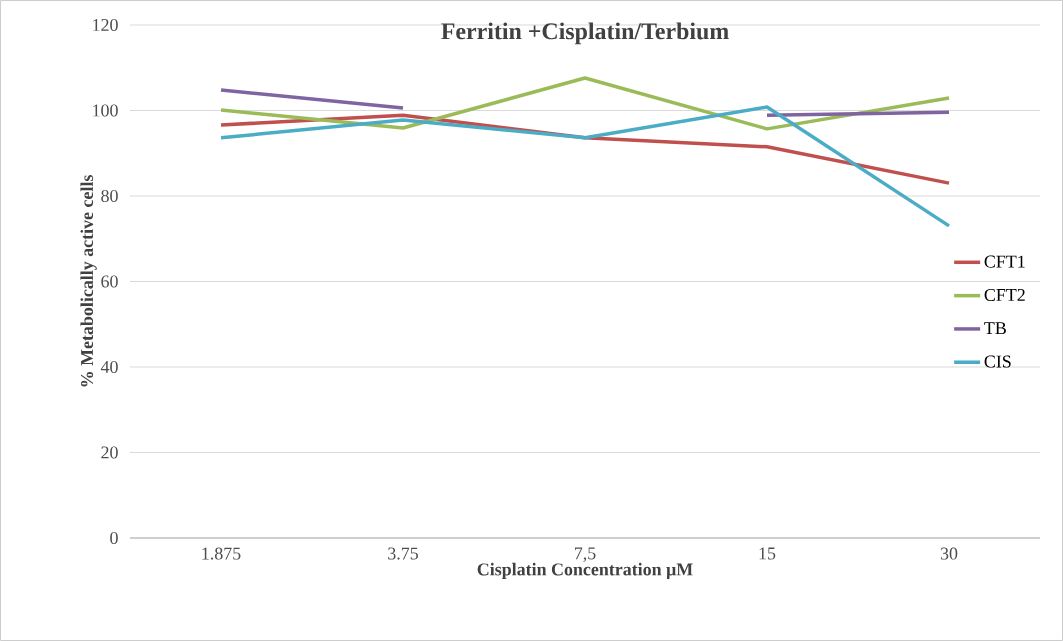 The image size is (1063, 641). I want to click on x-tick-label: 1.875, so click(221, 553).